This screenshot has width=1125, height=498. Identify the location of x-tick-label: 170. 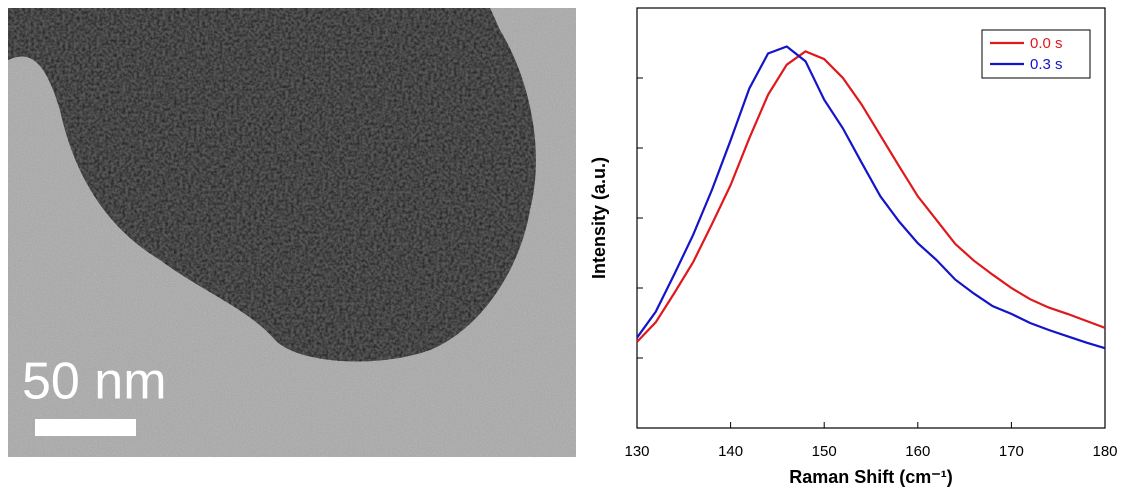
(1011, 451).